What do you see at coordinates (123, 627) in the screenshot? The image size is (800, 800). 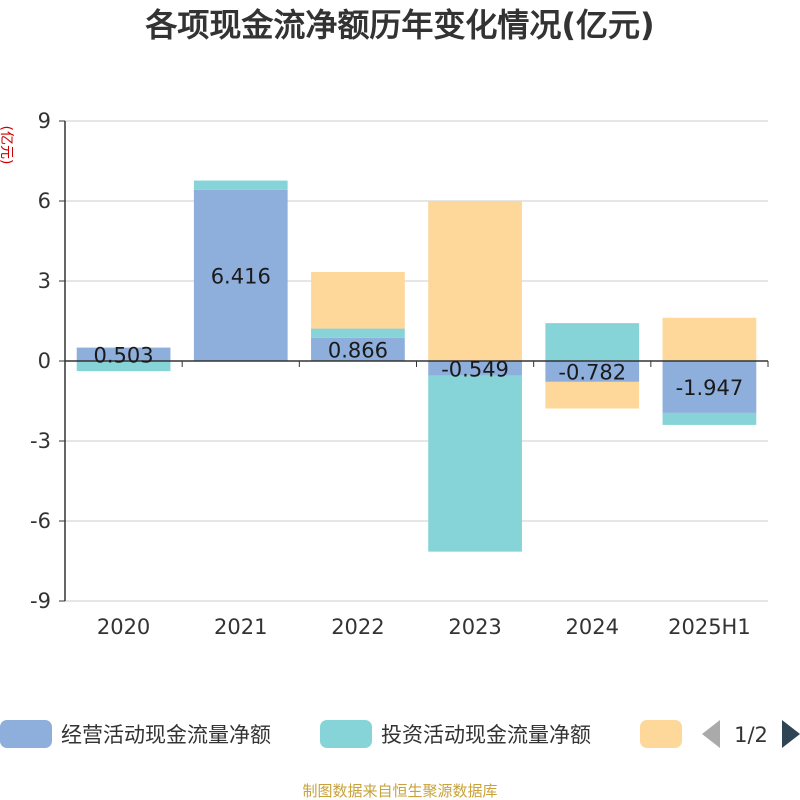 I see `x-tick-label: 2020` at bounding box center [123, 627].